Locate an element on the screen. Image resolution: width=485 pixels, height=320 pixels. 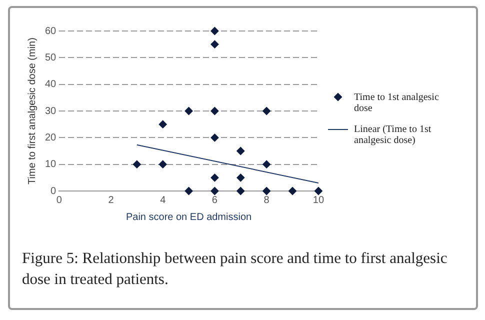
y-tick-label: 60 is located at coordinates (51, 31).